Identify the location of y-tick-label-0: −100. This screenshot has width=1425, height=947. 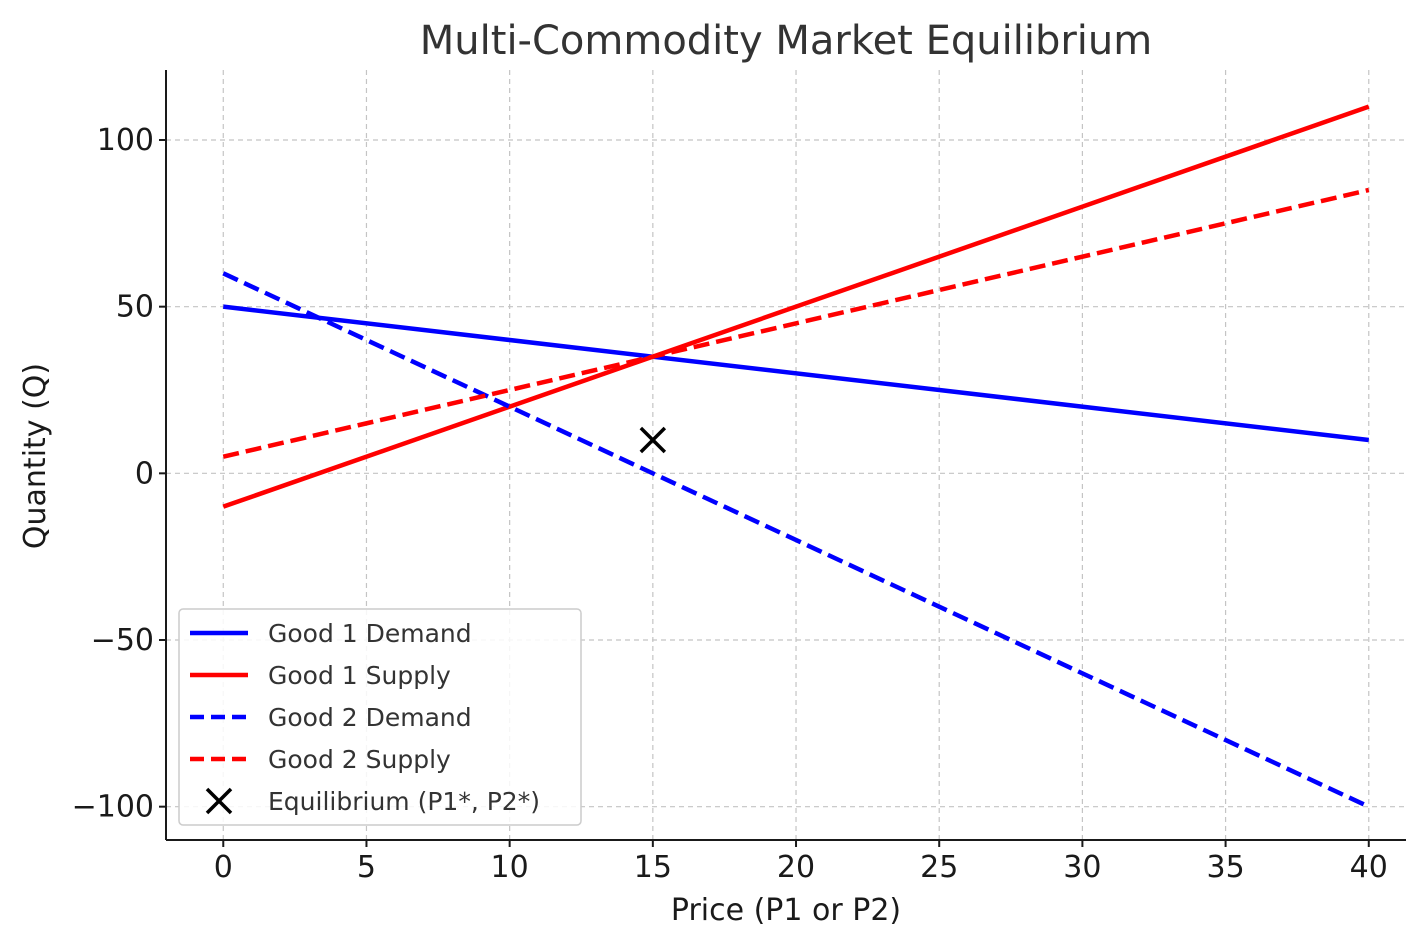
(113, 807).